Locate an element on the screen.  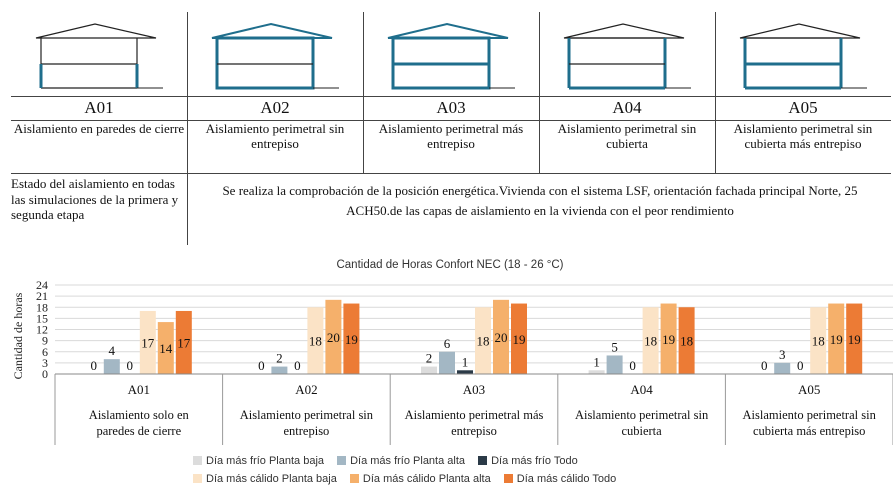
house-diagram-a05 is located at coordinates (803, 56).